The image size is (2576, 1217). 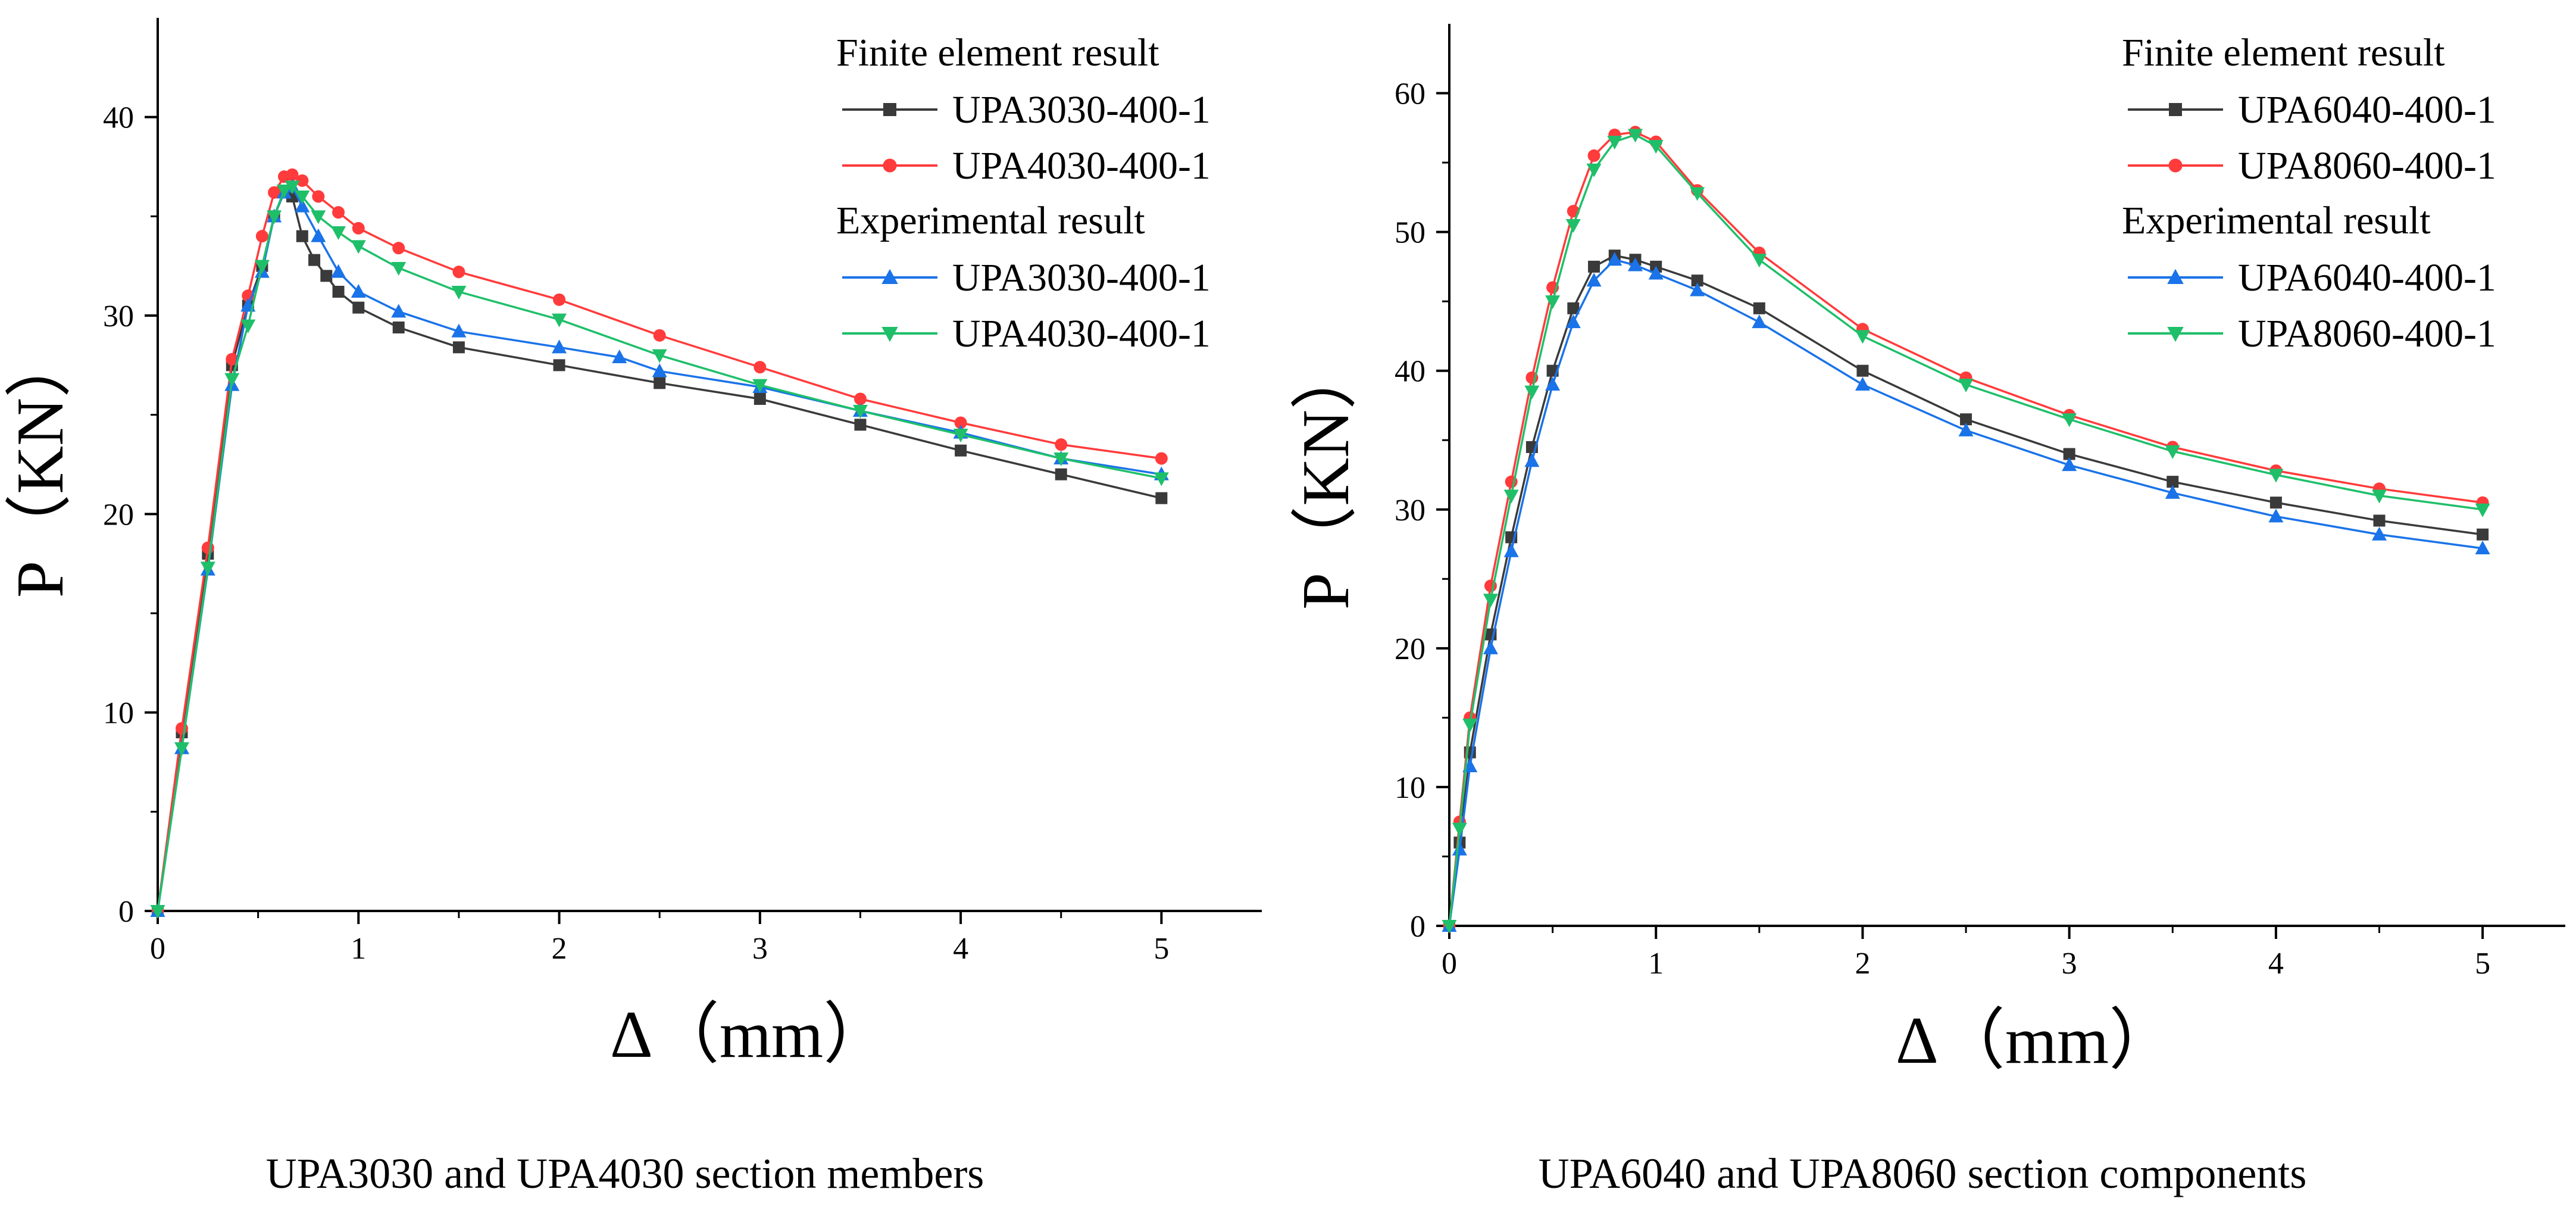 I want to click on x-tick-label: 1, so click(x=358, y=949).